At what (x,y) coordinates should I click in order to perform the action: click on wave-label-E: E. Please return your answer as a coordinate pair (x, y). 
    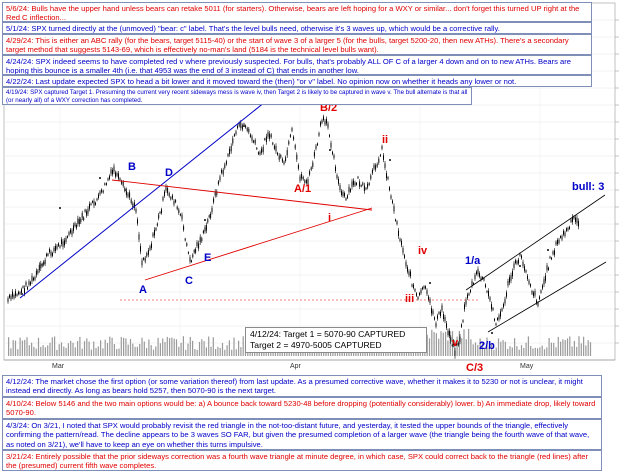
    Looking at the image, I should click on (208, 258).